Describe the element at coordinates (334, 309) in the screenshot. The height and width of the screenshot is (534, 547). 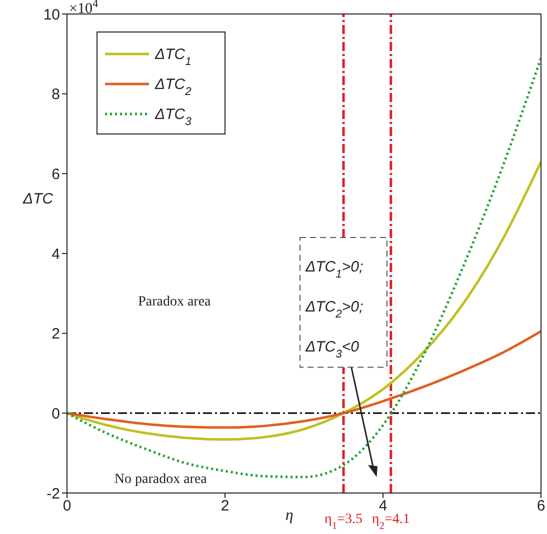
I see `annotation: ΔTC$_{2}$>0;` at that location.